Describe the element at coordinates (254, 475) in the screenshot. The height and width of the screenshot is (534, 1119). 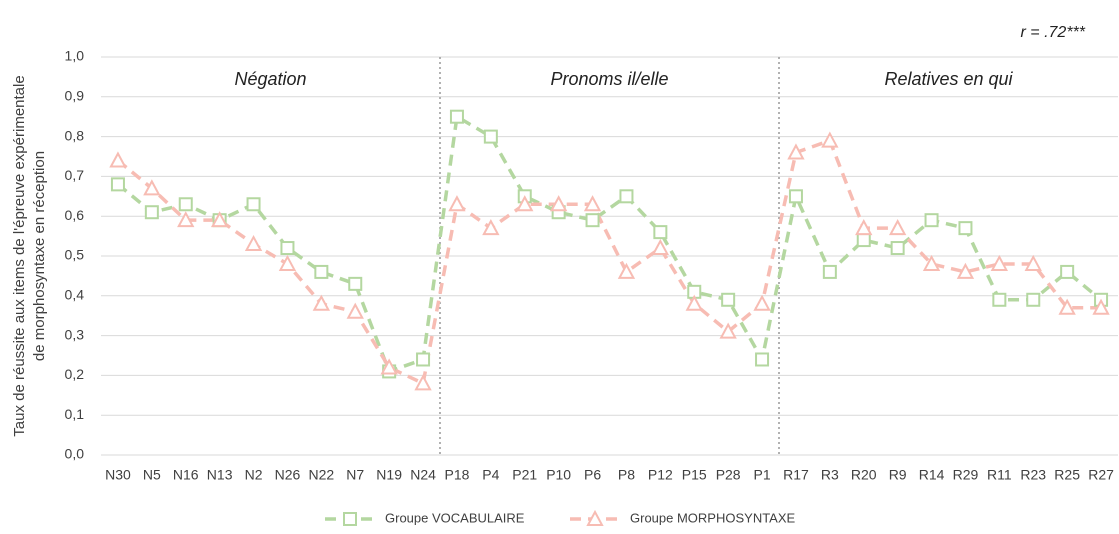
I see `x-tick-label: N2` at that location.